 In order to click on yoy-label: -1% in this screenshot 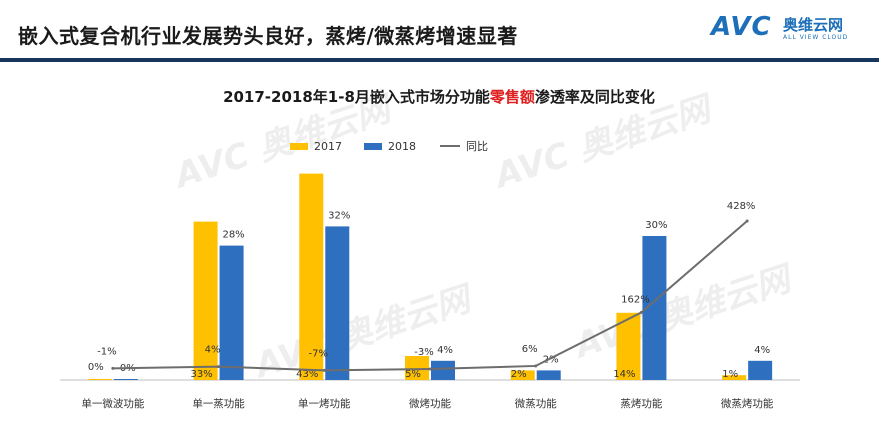, I will do `click(106, 351)`.